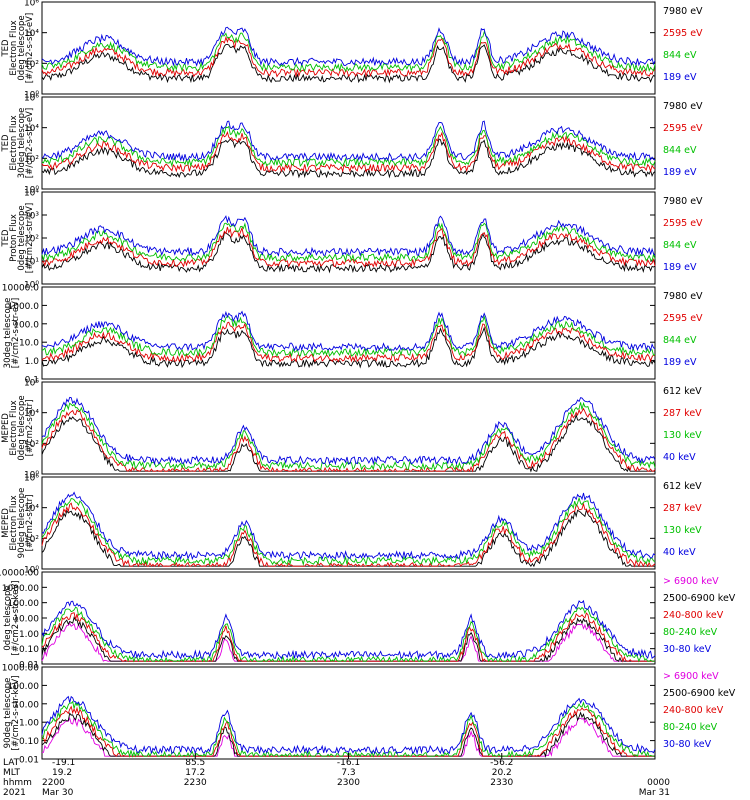 This screenshot has width=750, height=800. I want to click on y-tick-label: 0.1, so click(32, 381).